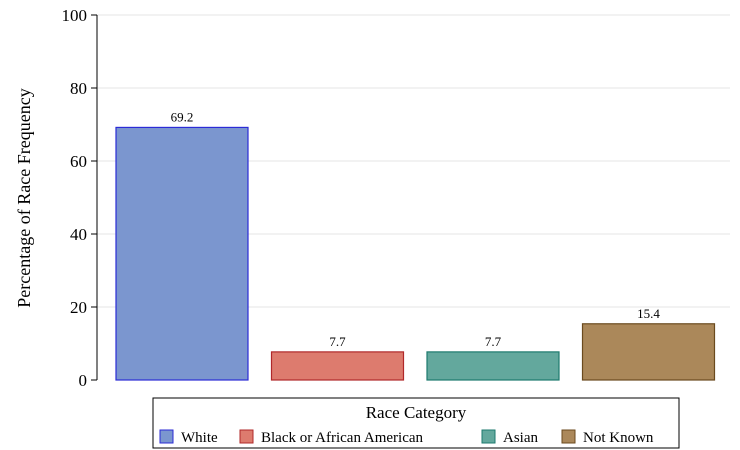 The height and width of the screenshot is (450, 740). What do you see at coordinates (337, 366) in the screenshot?
I see `bar-black-or-african-american` at bounding box center [337, 366].